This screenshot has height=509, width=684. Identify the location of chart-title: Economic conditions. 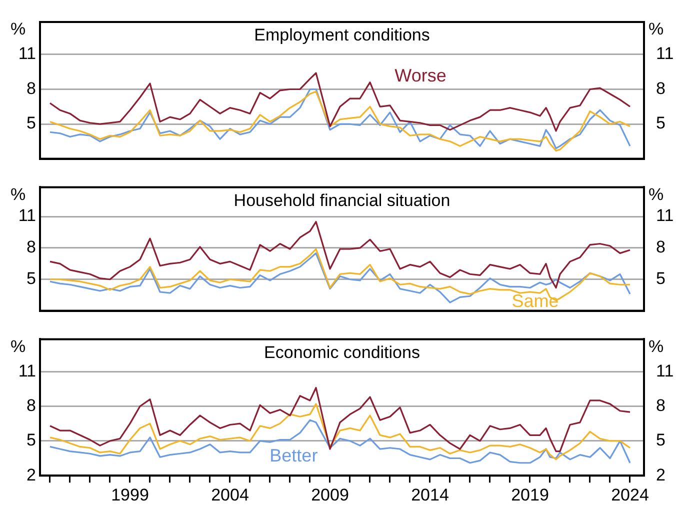
(342, 352).